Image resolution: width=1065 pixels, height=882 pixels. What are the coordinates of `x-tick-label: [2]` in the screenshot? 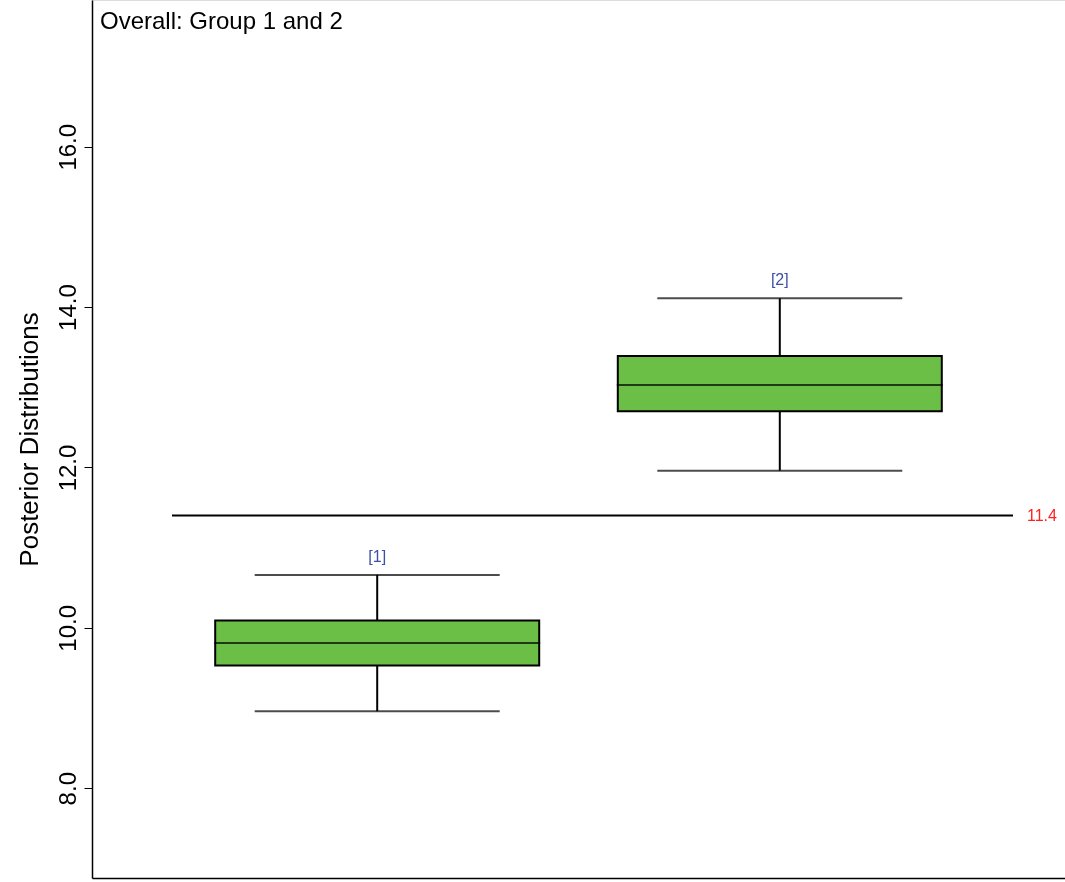 It's located at (779, 280).